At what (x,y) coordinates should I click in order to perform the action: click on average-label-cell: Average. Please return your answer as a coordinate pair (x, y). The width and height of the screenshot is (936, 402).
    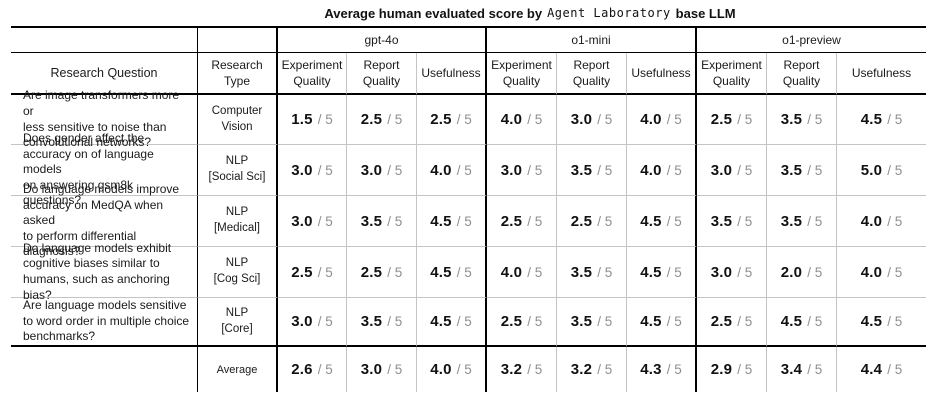
    Looking at the image, I should click on (238, 369).